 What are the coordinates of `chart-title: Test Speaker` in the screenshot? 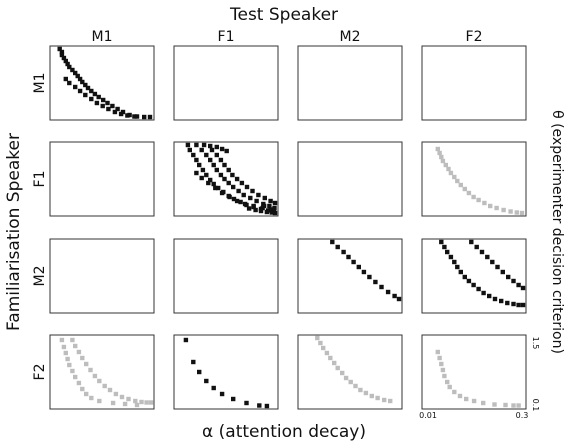 It's located at (283, 15).